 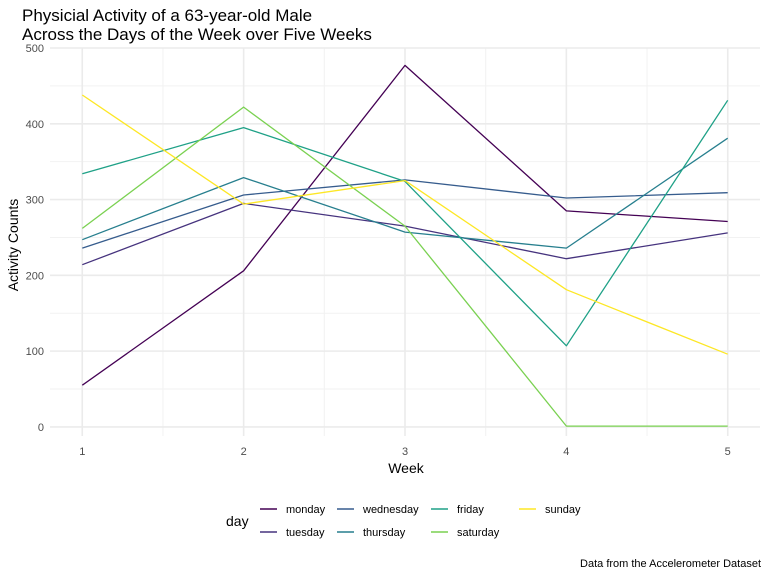 I want to click on x-tick-label: 4, so click(x=566, y=452).